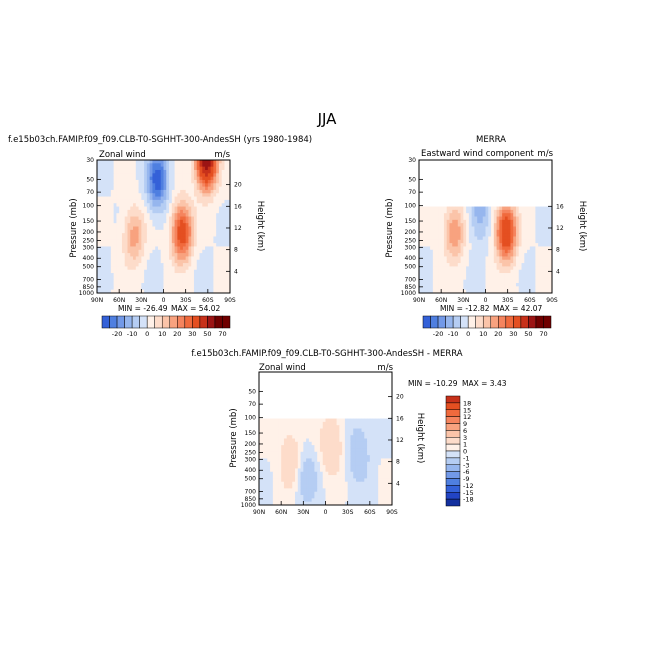  I want to click on colorbar-label: 20, so click(177, 334).